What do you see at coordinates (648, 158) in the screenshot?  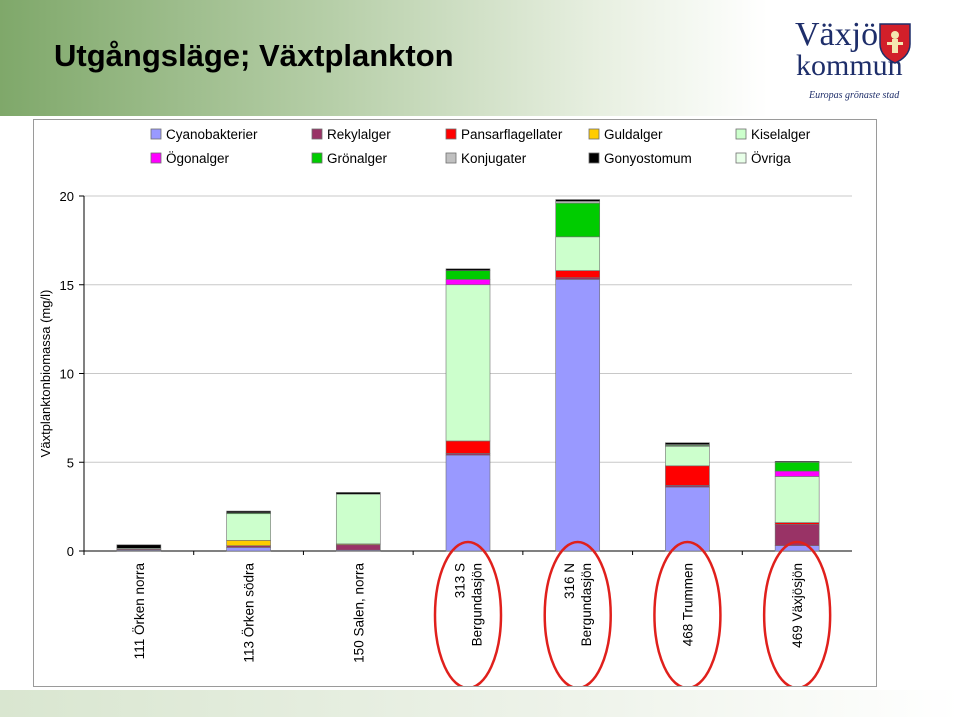 I see `legend-label: Gonyostomum` at bounding box center [648, 158].